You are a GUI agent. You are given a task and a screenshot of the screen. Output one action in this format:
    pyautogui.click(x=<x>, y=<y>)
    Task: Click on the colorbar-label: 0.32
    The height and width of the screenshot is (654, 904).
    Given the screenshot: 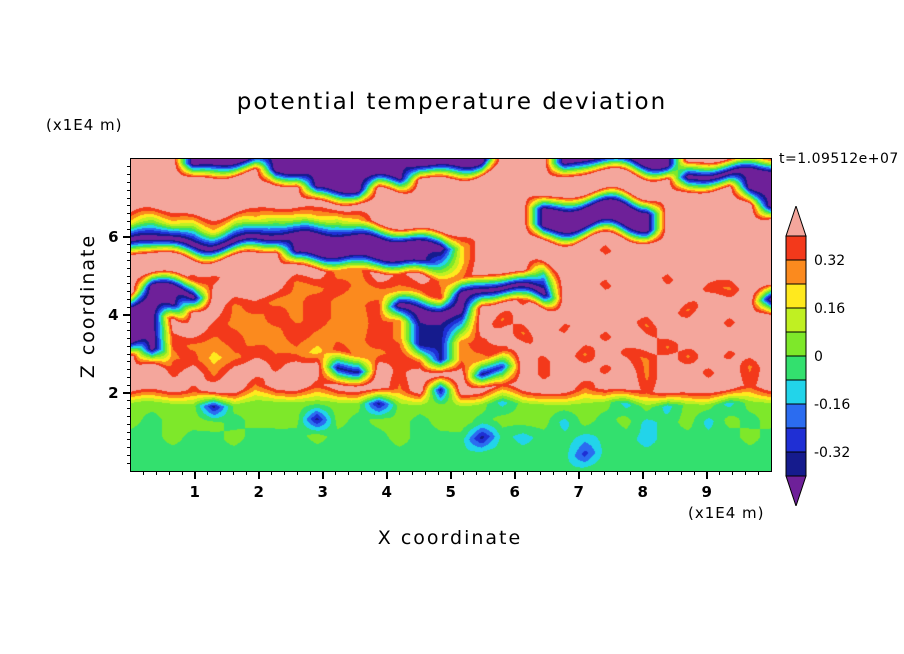 What is the action you would take?
    pyautogui.click(x=829, y=261)
    